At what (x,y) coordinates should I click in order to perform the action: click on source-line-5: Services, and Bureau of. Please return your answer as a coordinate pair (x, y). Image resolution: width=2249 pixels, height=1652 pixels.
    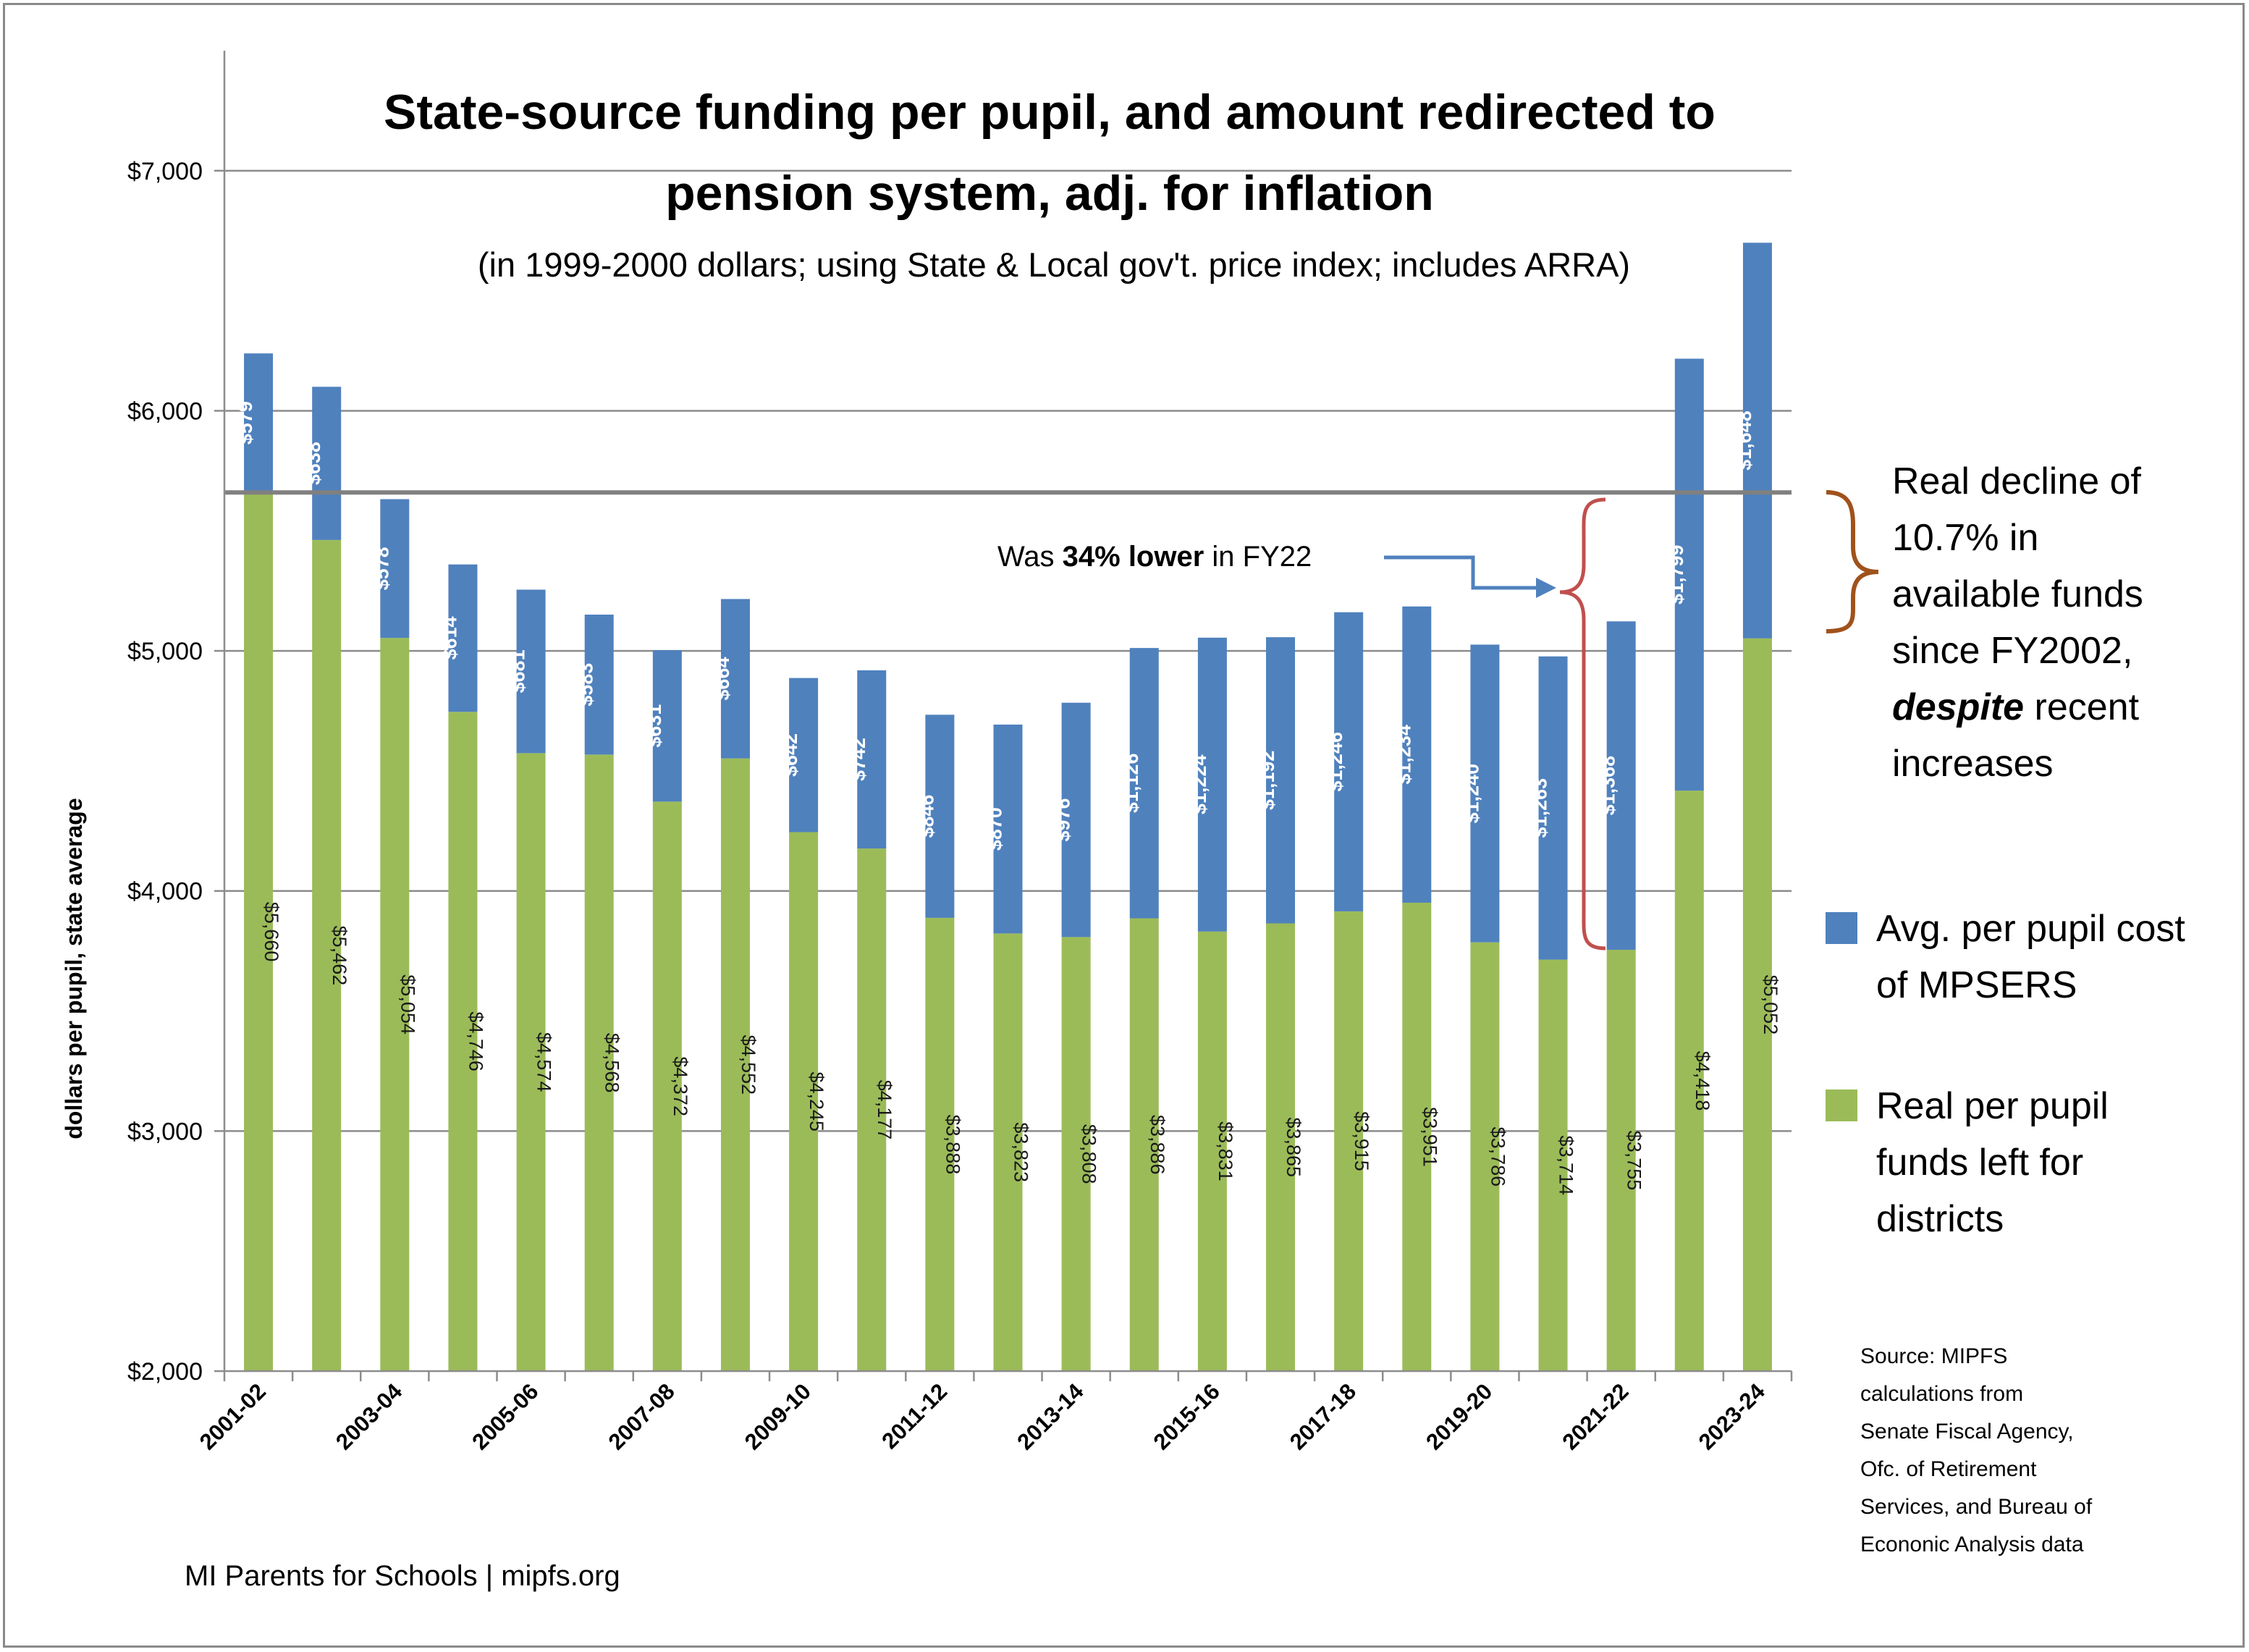
    Looking at the image, I should click on (1976, 1507).